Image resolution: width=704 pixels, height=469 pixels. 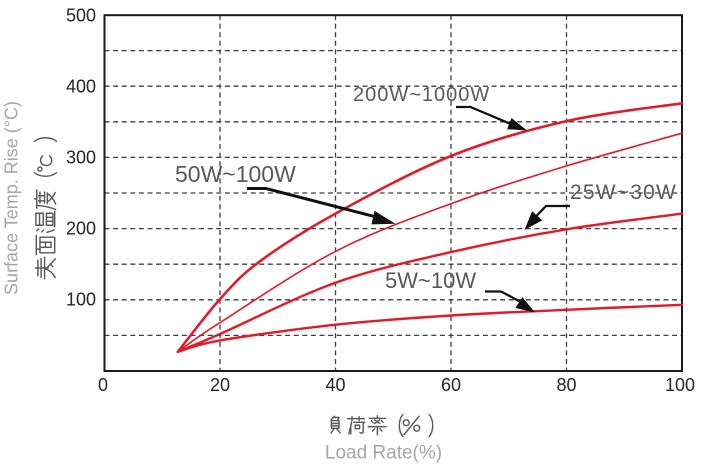 I want to click on svg-text: 60, so click(x=451, y=385).